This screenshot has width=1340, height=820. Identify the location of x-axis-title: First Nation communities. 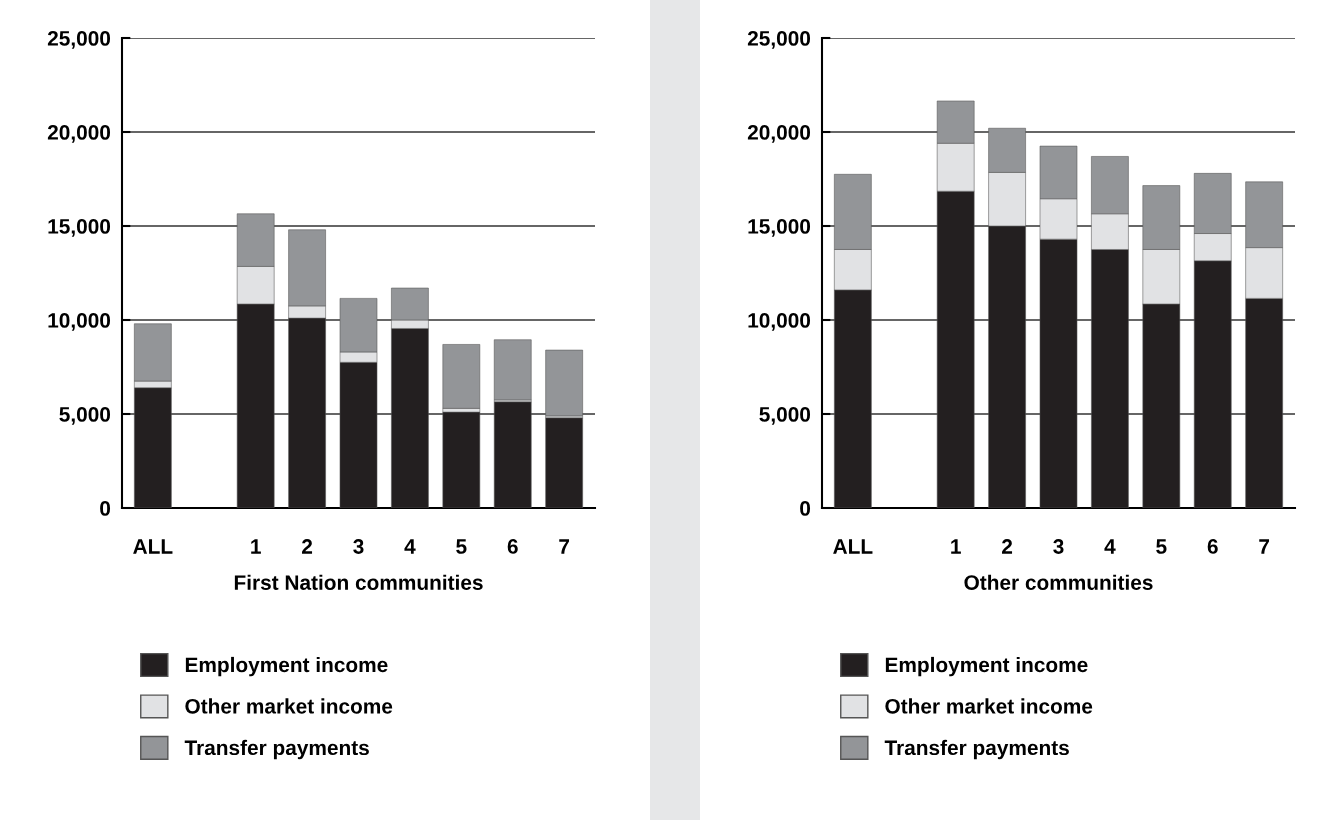
(358, 582).